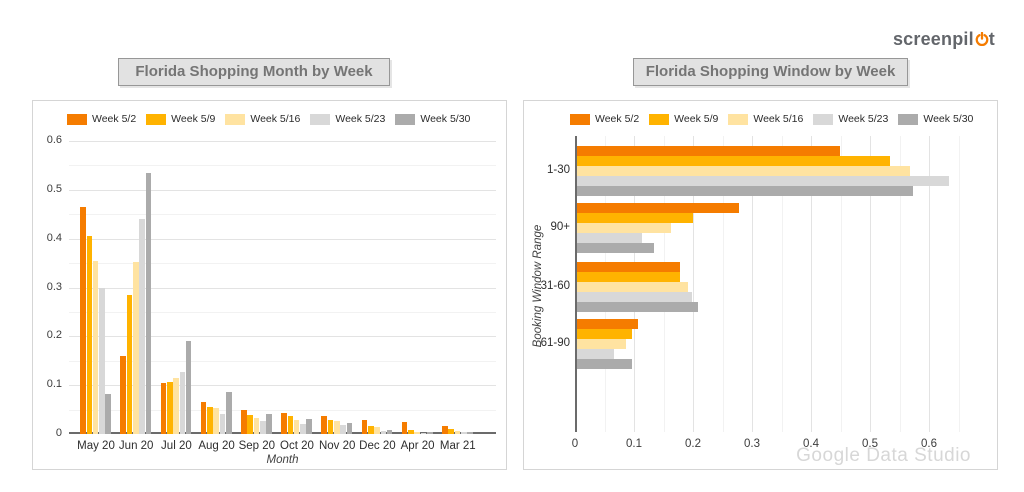 Image resolution: width=1024 pixels, height=492 pixels. What do you see at coordinates (337, 446) in the screenshot?
I see `x-category-label: Nov 20` at bounding box center [337, 446].